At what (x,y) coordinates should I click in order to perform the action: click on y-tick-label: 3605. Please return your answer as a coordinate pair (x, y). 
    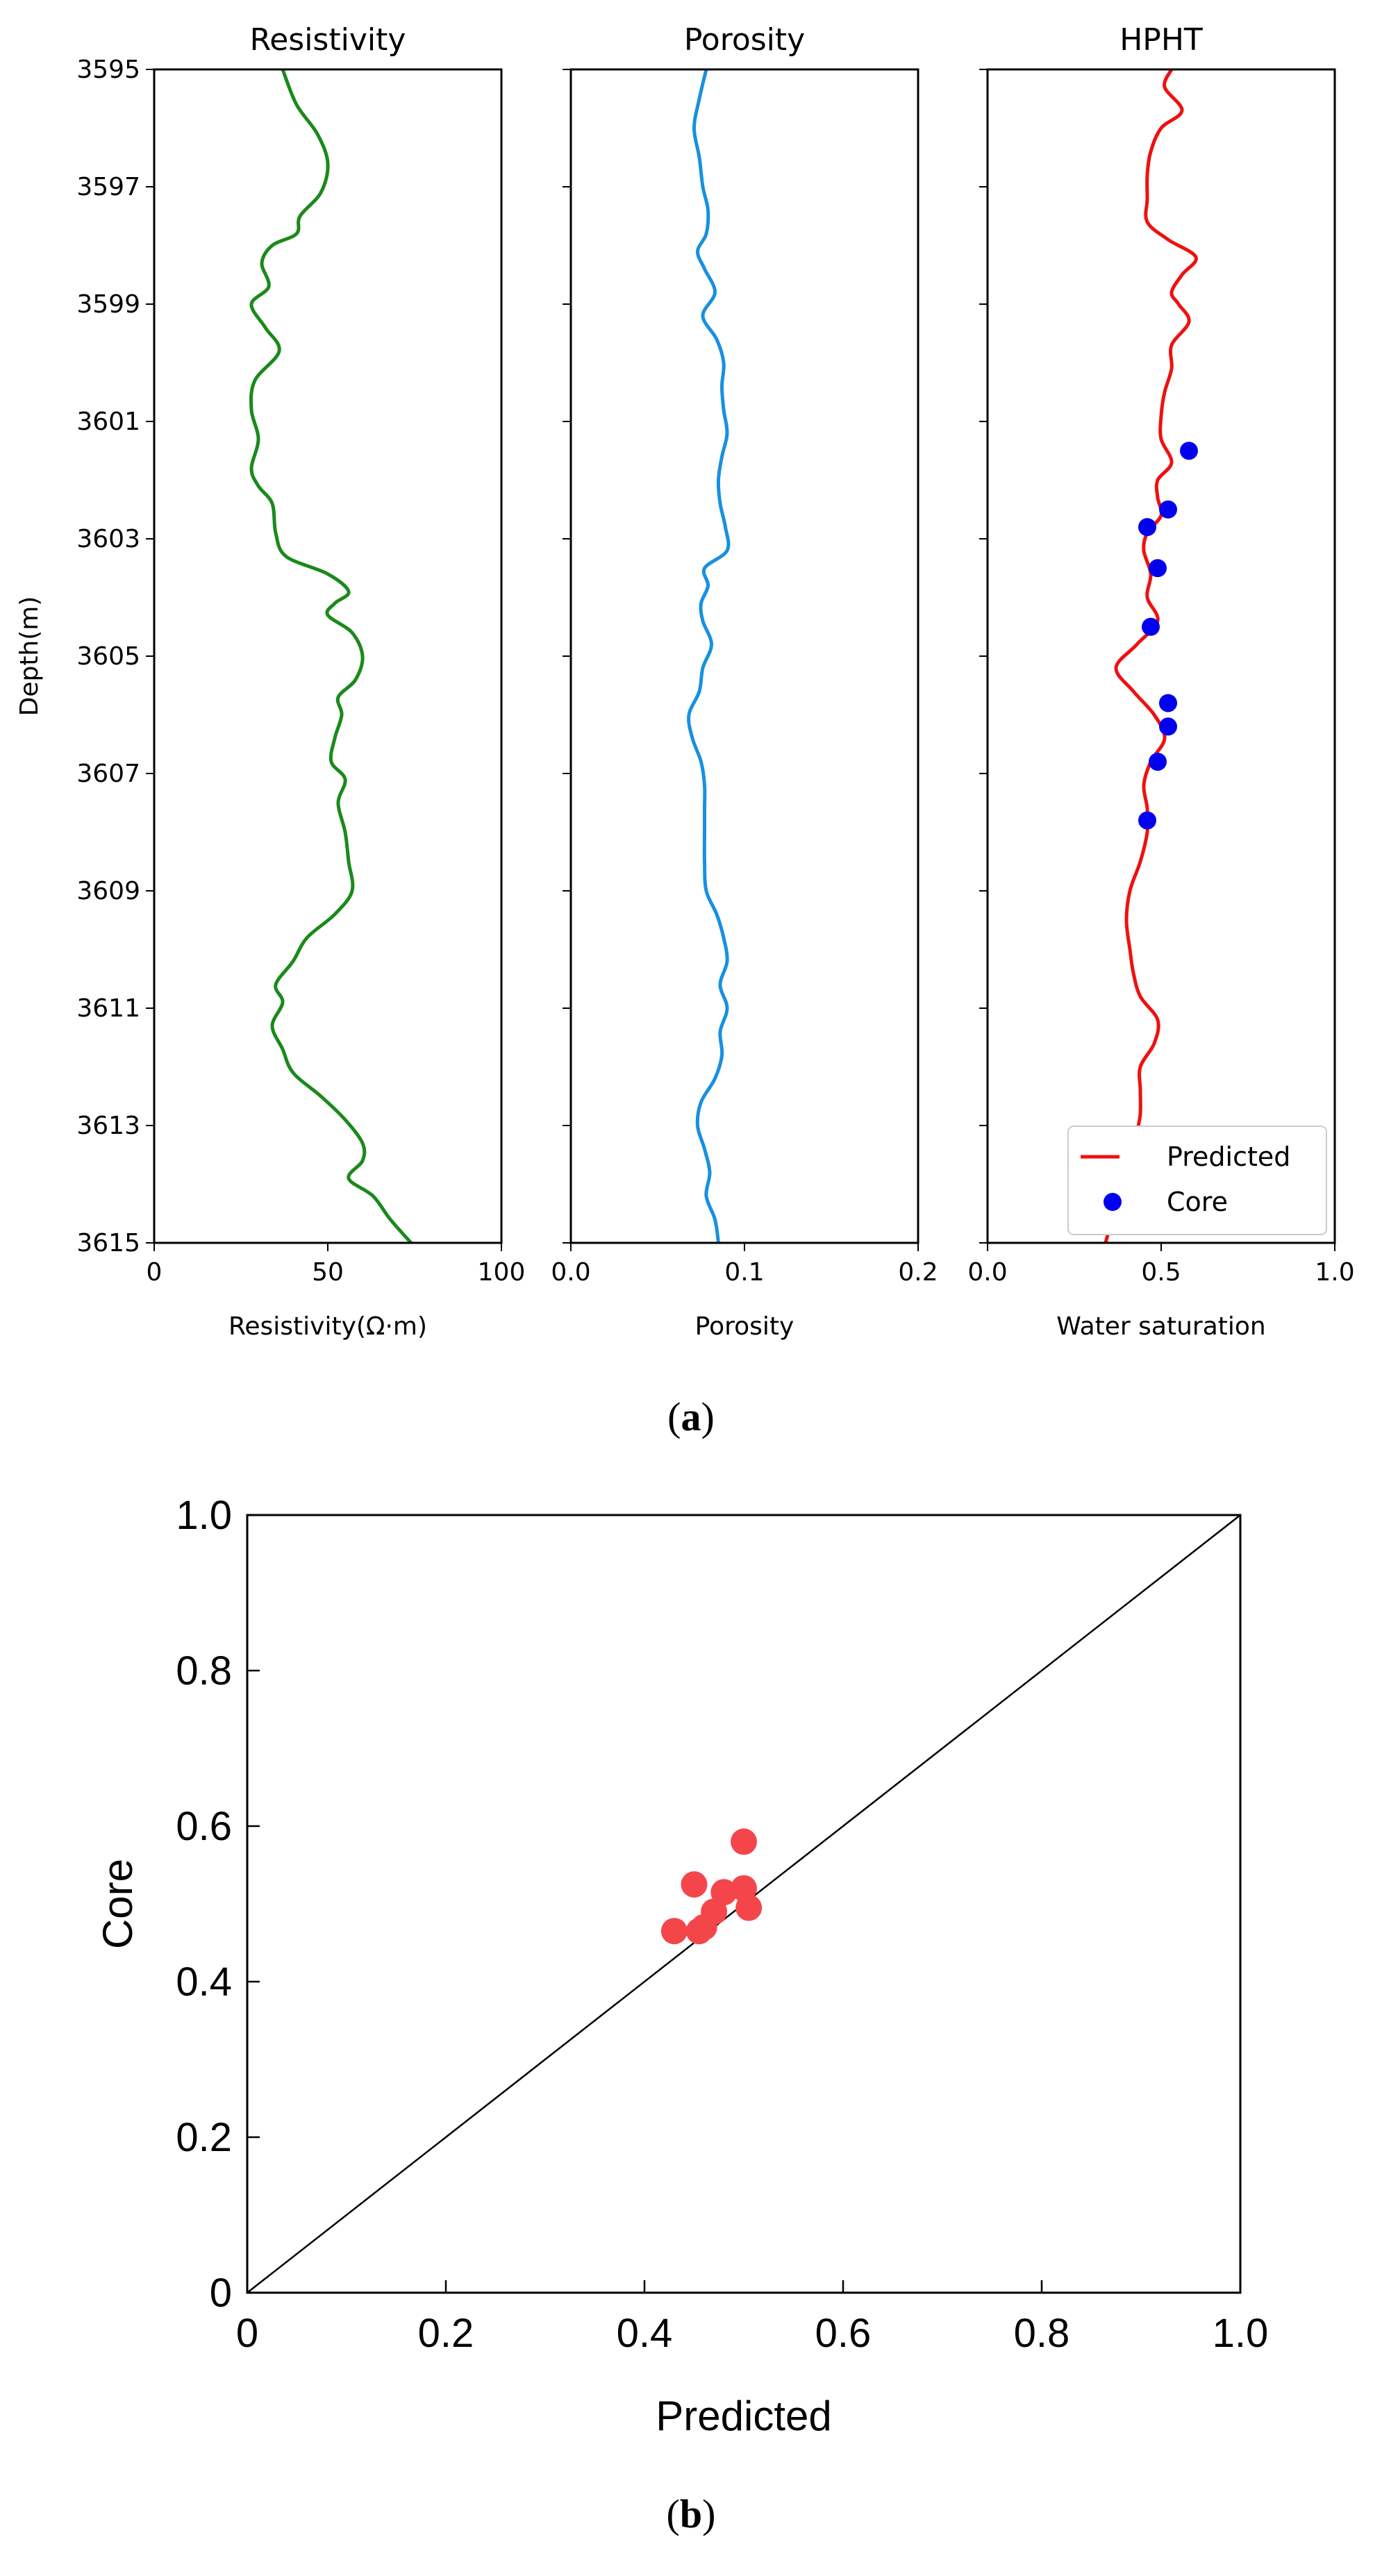
    Looking at the image, I should click on (108, 656).